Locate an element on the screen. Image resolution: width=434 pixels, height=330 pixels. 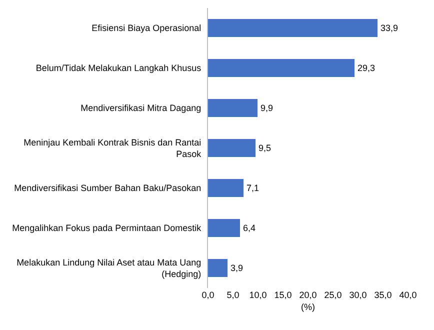
y-tick-label: Efisiensi Biaya Operasional is located at coordinates (147, 28).